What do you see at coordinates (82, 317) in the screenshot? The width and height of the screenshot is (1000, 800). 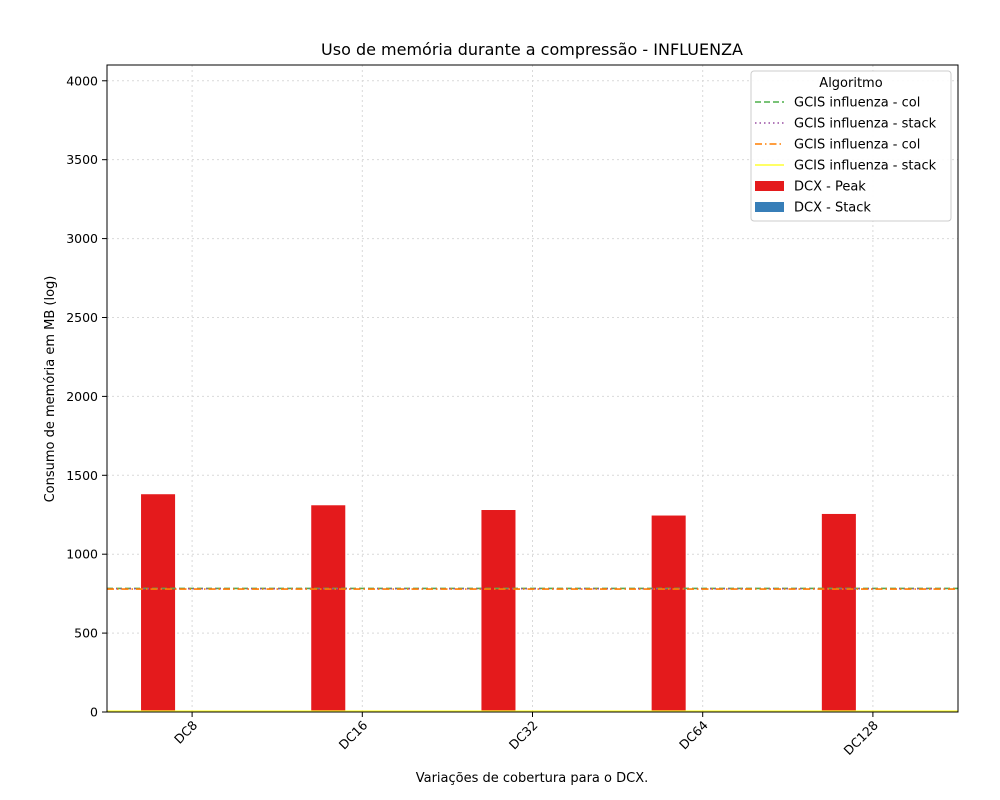 I see `y-tick-label: 2500` at bounding box center [82, 317].